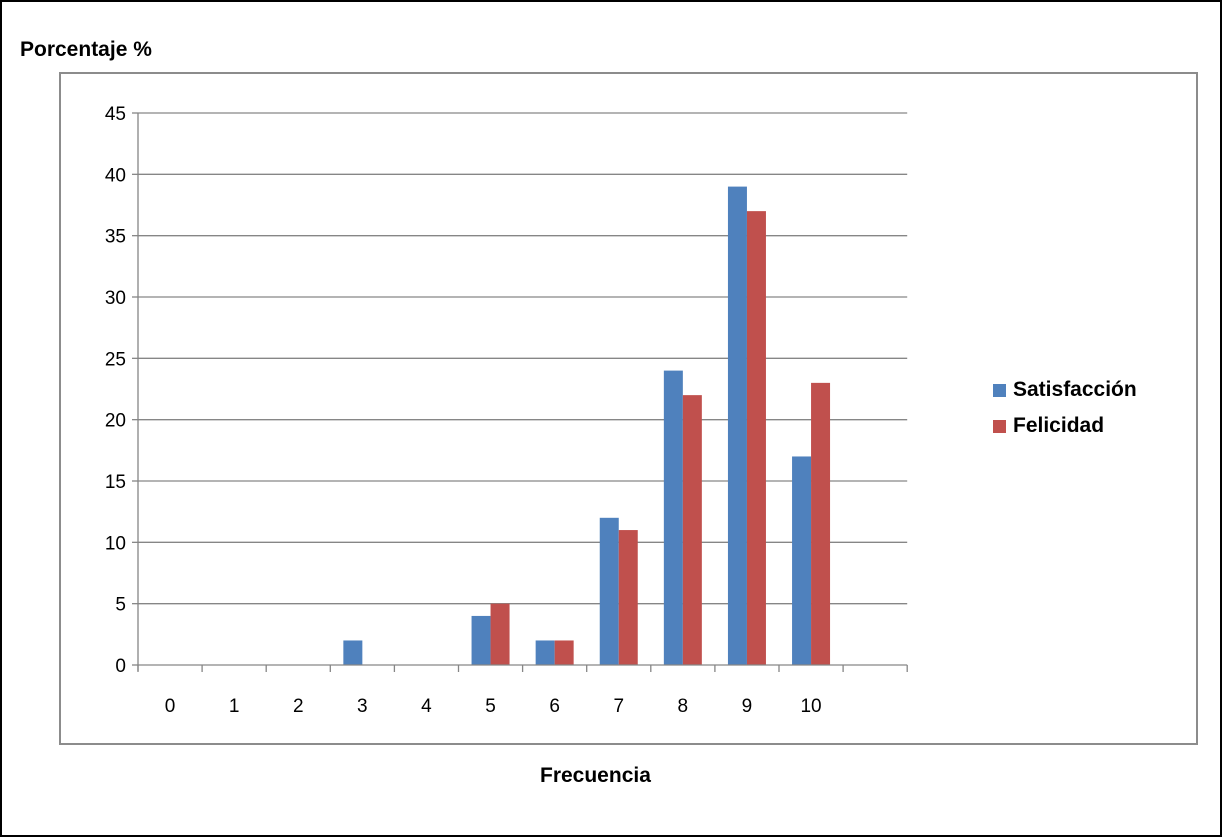 The height and width of the screenshot is (837, 1222). I want to click on y-tick-label: 10, so click(115, 543).